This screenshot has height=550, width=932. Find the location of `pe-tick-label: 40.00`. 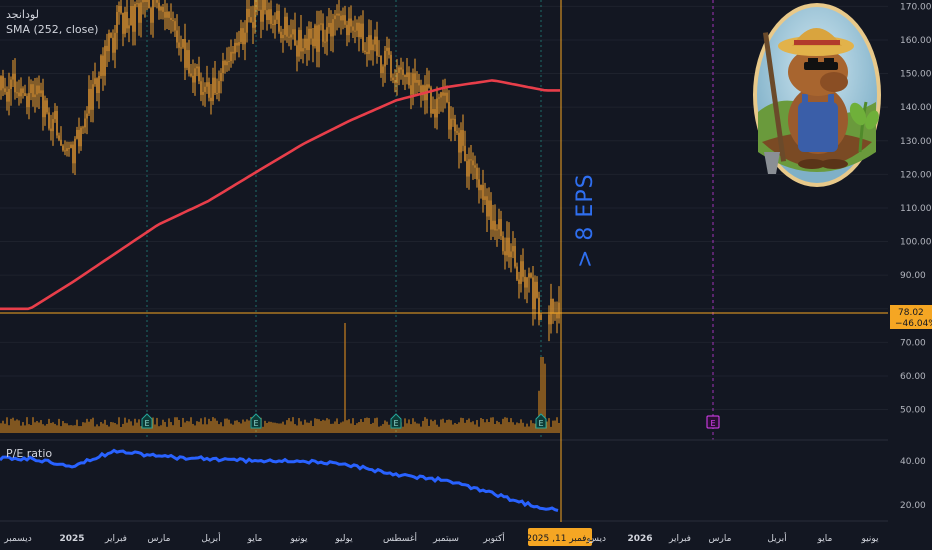

pe-tick-label: 40.00 is located at coordinates (913, 462).